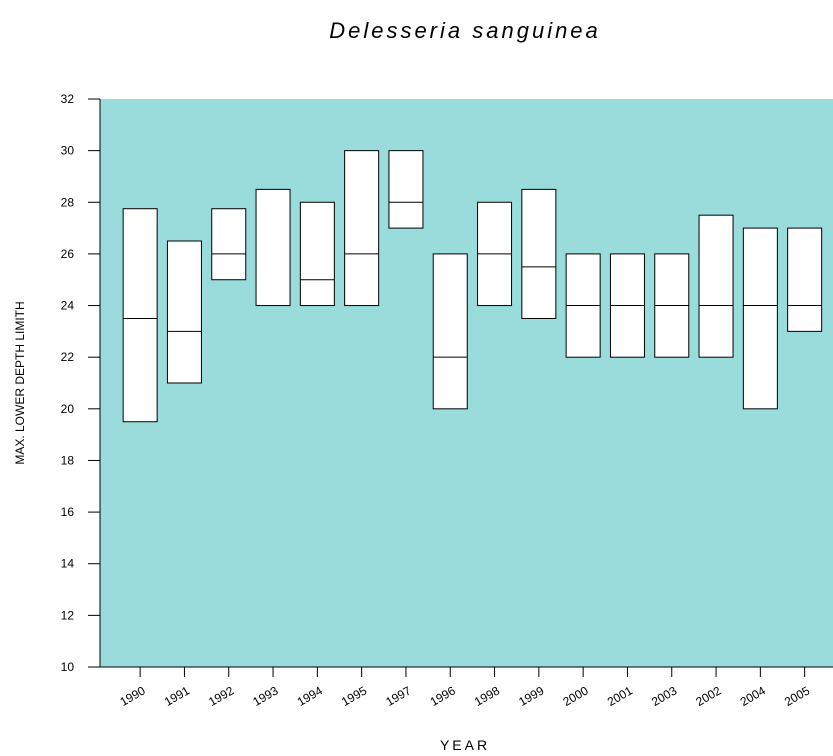 Image resolution: width=833 pixels, height=756 pixels. Describe the element at coordinates (68, 202) in the screenshot. I see `y-tick-label: 28` at that location.